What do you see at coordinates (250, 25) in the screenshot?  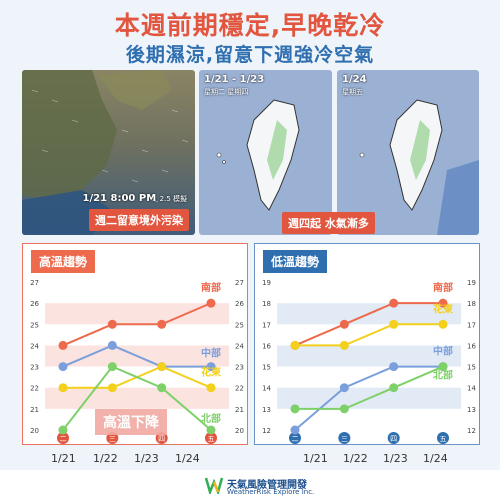 I see `main-title: 本週前期穩定,早晚乾冷` at bounding box center [250, 25].